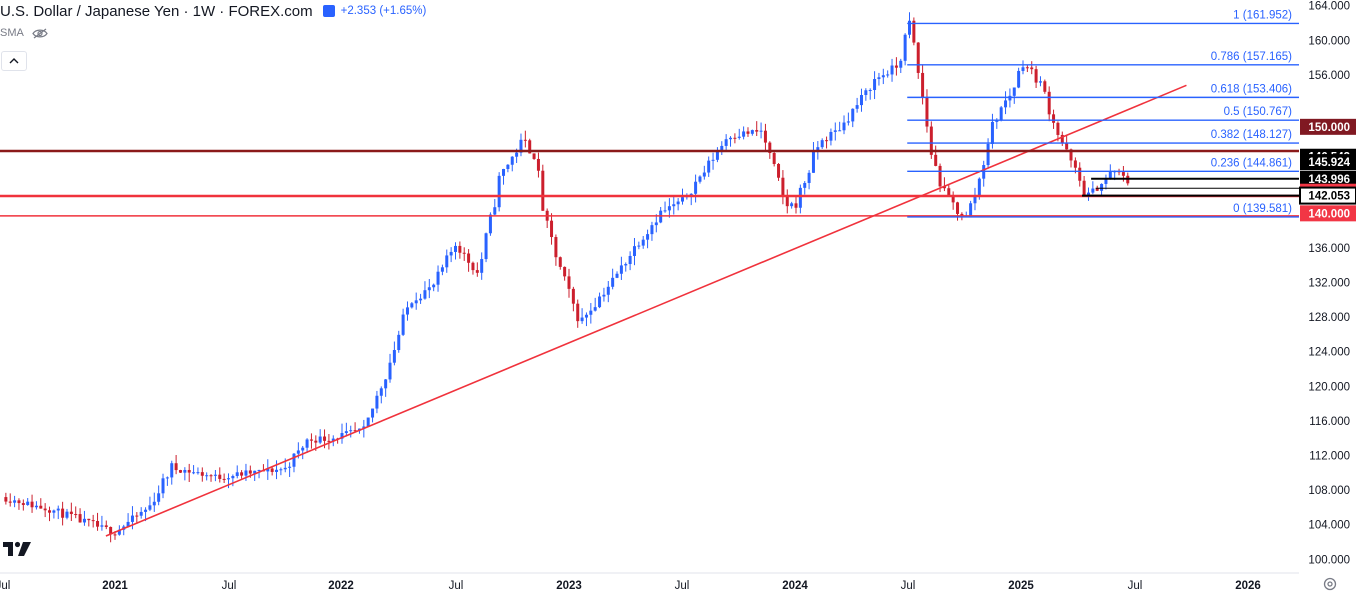 This screenshot has height=595, width=1356. I want to click on indicator-row: SMA, so click(24, 33).